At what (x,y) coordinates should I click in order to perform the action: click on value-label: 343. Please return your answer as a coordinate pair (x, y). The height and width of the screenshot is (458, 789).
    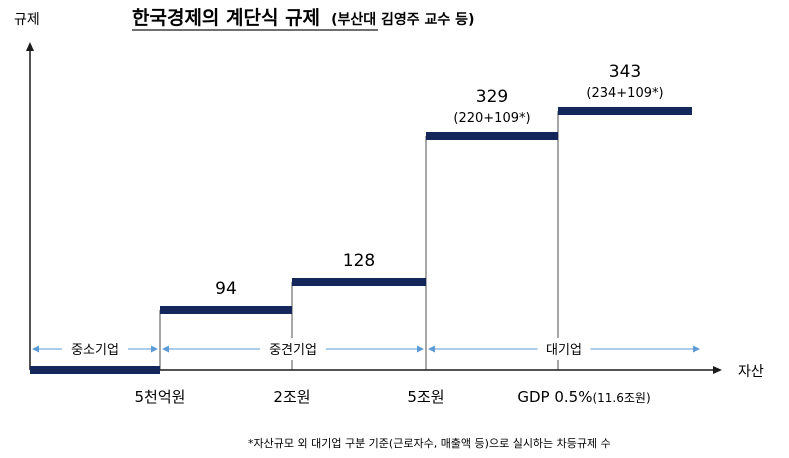
    Looking at the image, I should click on (625, 72).